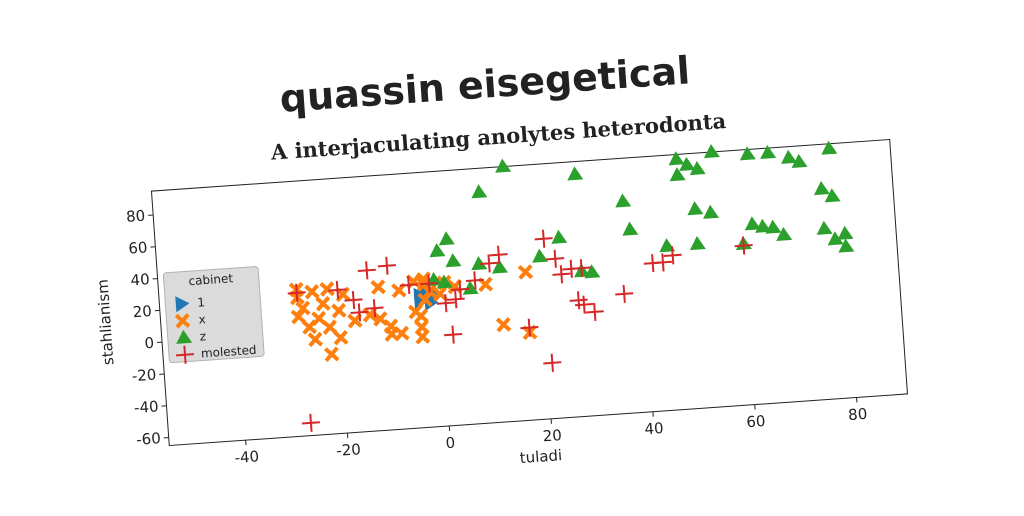 This screenshot has height=516, width=1024. What do you see at coordinates (144, 376) in the screenshot?
I see `y-tick-label: -20` at bounding box center [144, 376].